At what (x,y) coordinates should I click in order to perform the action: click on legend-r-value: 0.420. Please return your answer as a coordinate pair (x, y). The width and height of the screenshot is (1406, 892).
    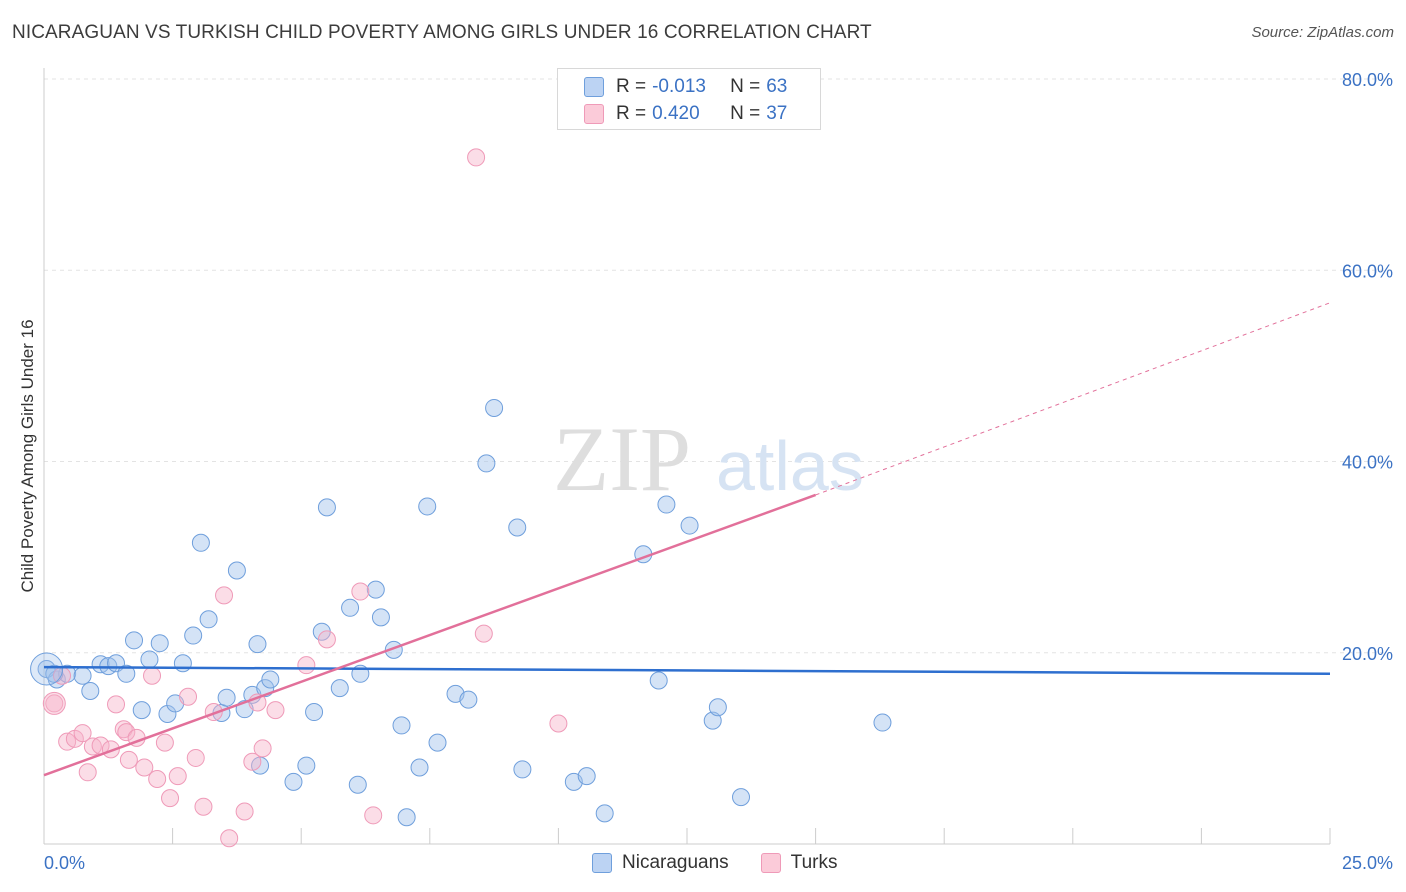
    Looking at the image, I should click on (676, 113).